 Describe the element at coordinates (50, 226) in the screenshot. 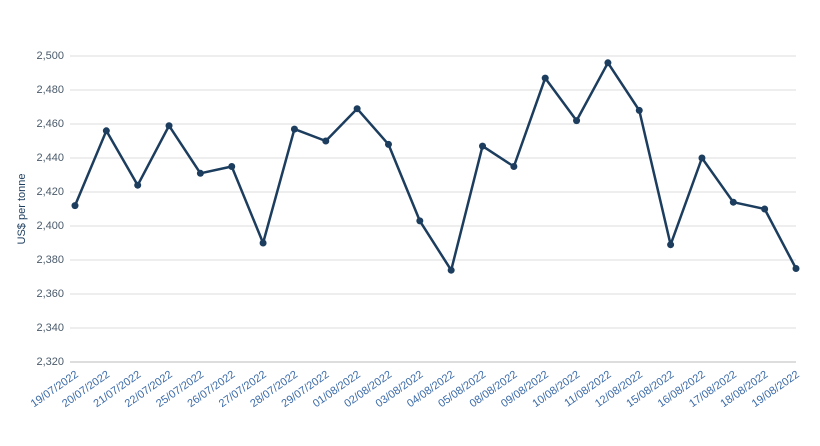

I see `y-tick-label: 2,400` at that location.